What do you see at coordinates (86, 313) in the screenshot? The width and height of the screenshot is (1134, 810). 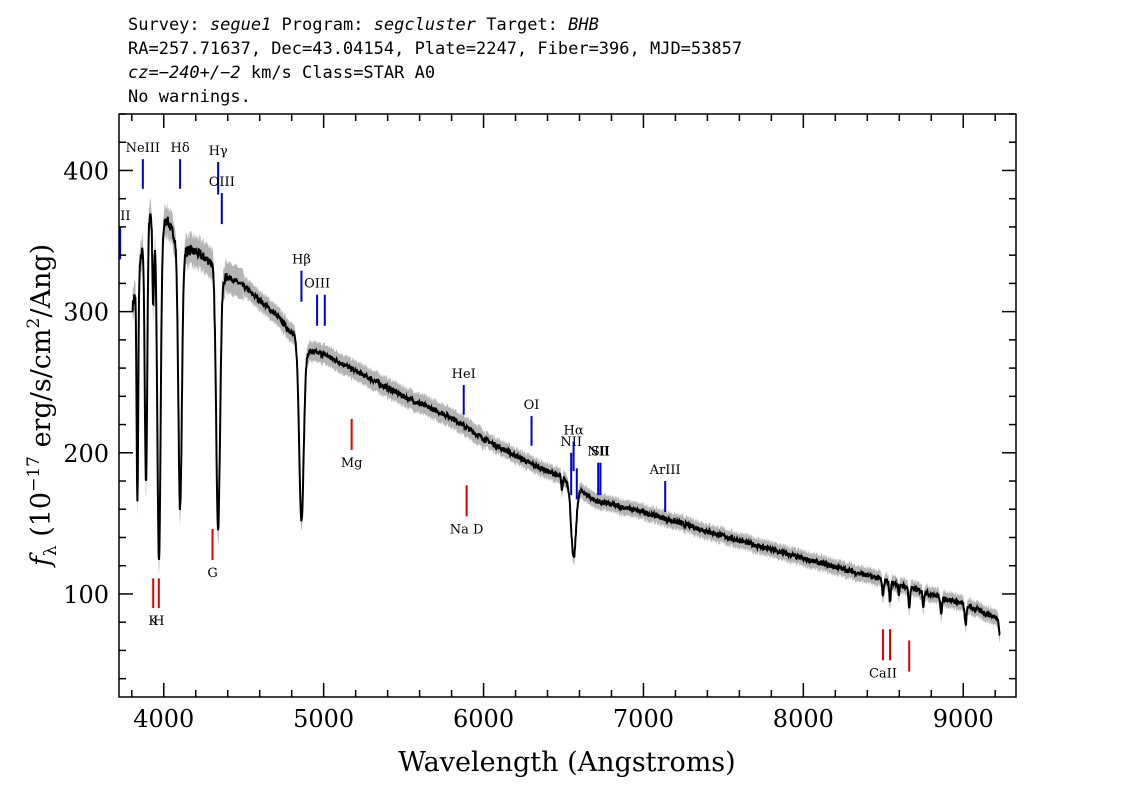 I see `y-tick-label: 300` at bounding box center [86, 313].